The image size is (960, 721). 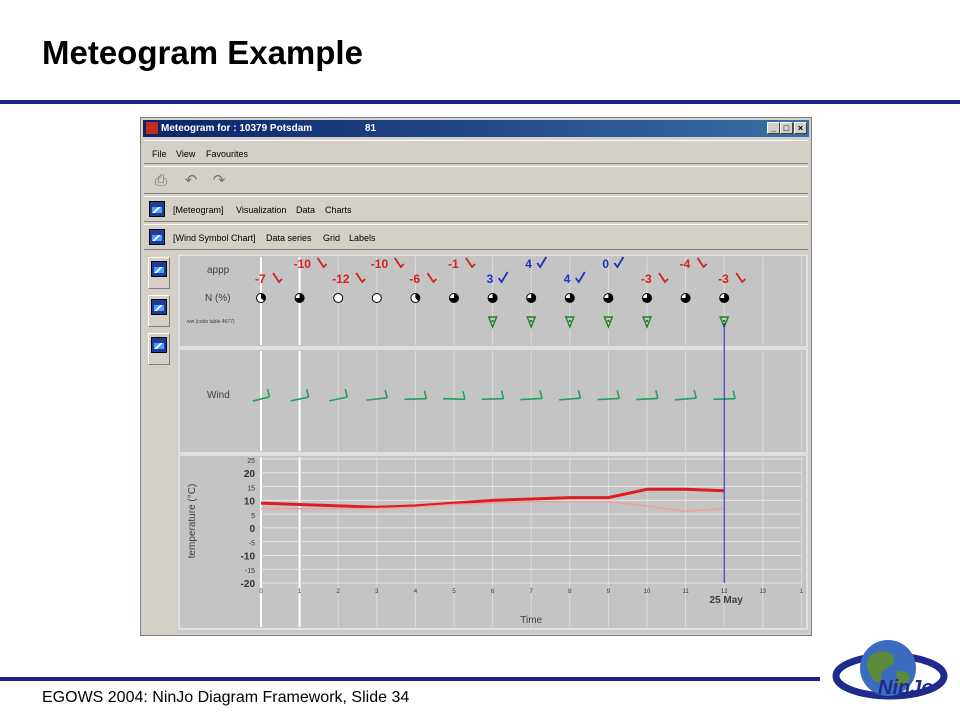 What do you see at coordinates (186, 154) in the screenshot?
I see `menu-view: View` at bounding box center [186, 154].